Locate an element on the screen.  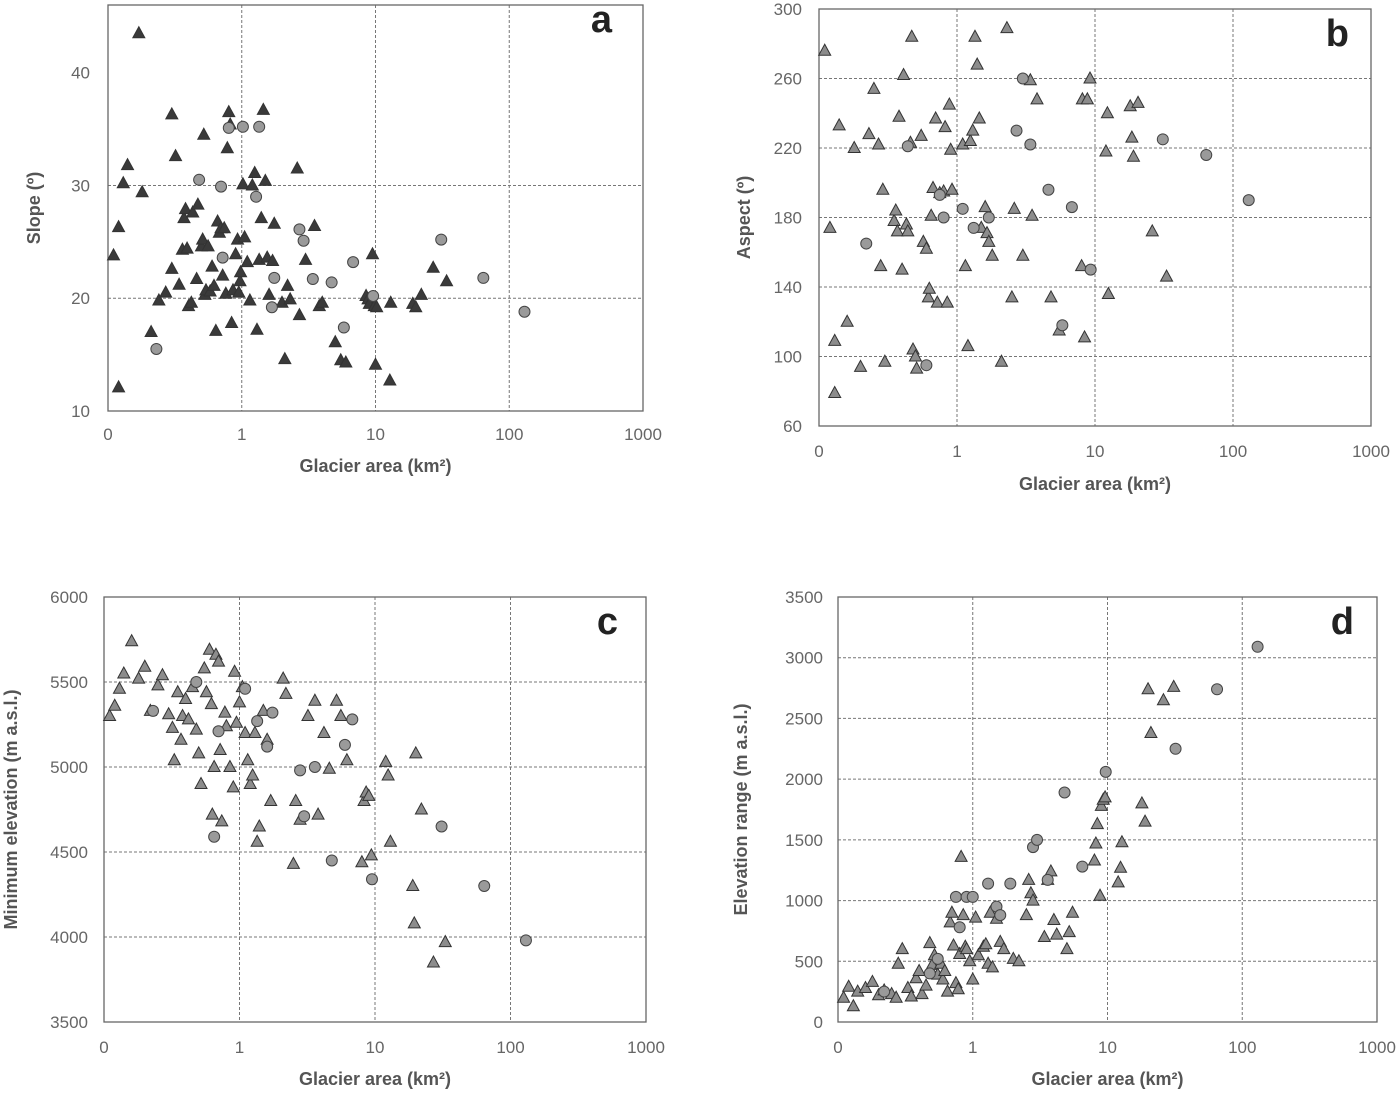
y-axis-title: Slope (º) is located at coordinates (34, 208).